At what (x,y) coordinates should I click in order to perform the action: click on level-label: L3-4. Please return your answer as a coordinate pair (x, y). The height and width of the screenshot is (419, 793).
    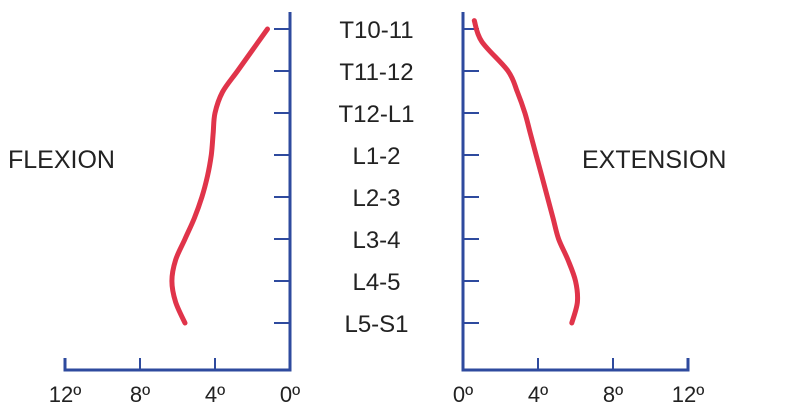
    Looking at the image, I should click on (376, 240).